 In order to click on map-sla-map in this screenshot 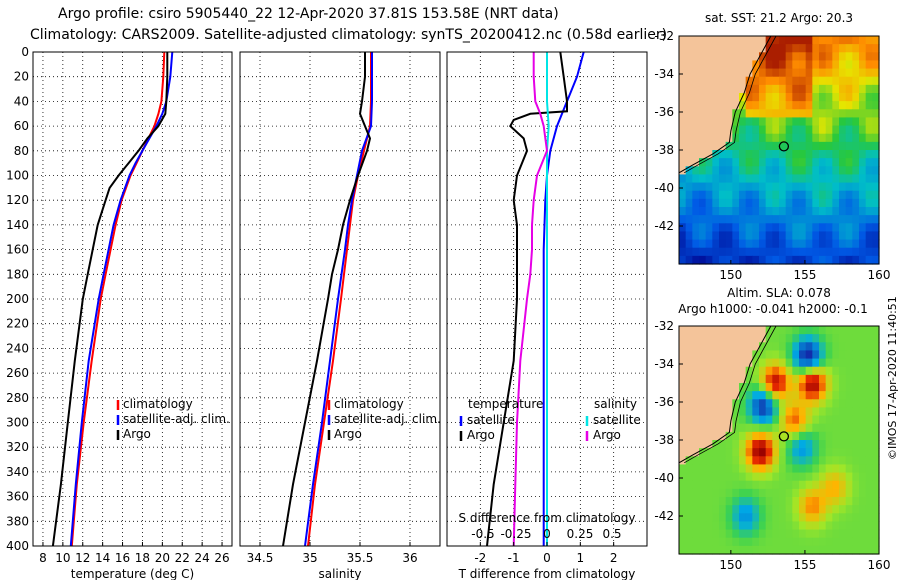, I will do `click(779, 440)`.